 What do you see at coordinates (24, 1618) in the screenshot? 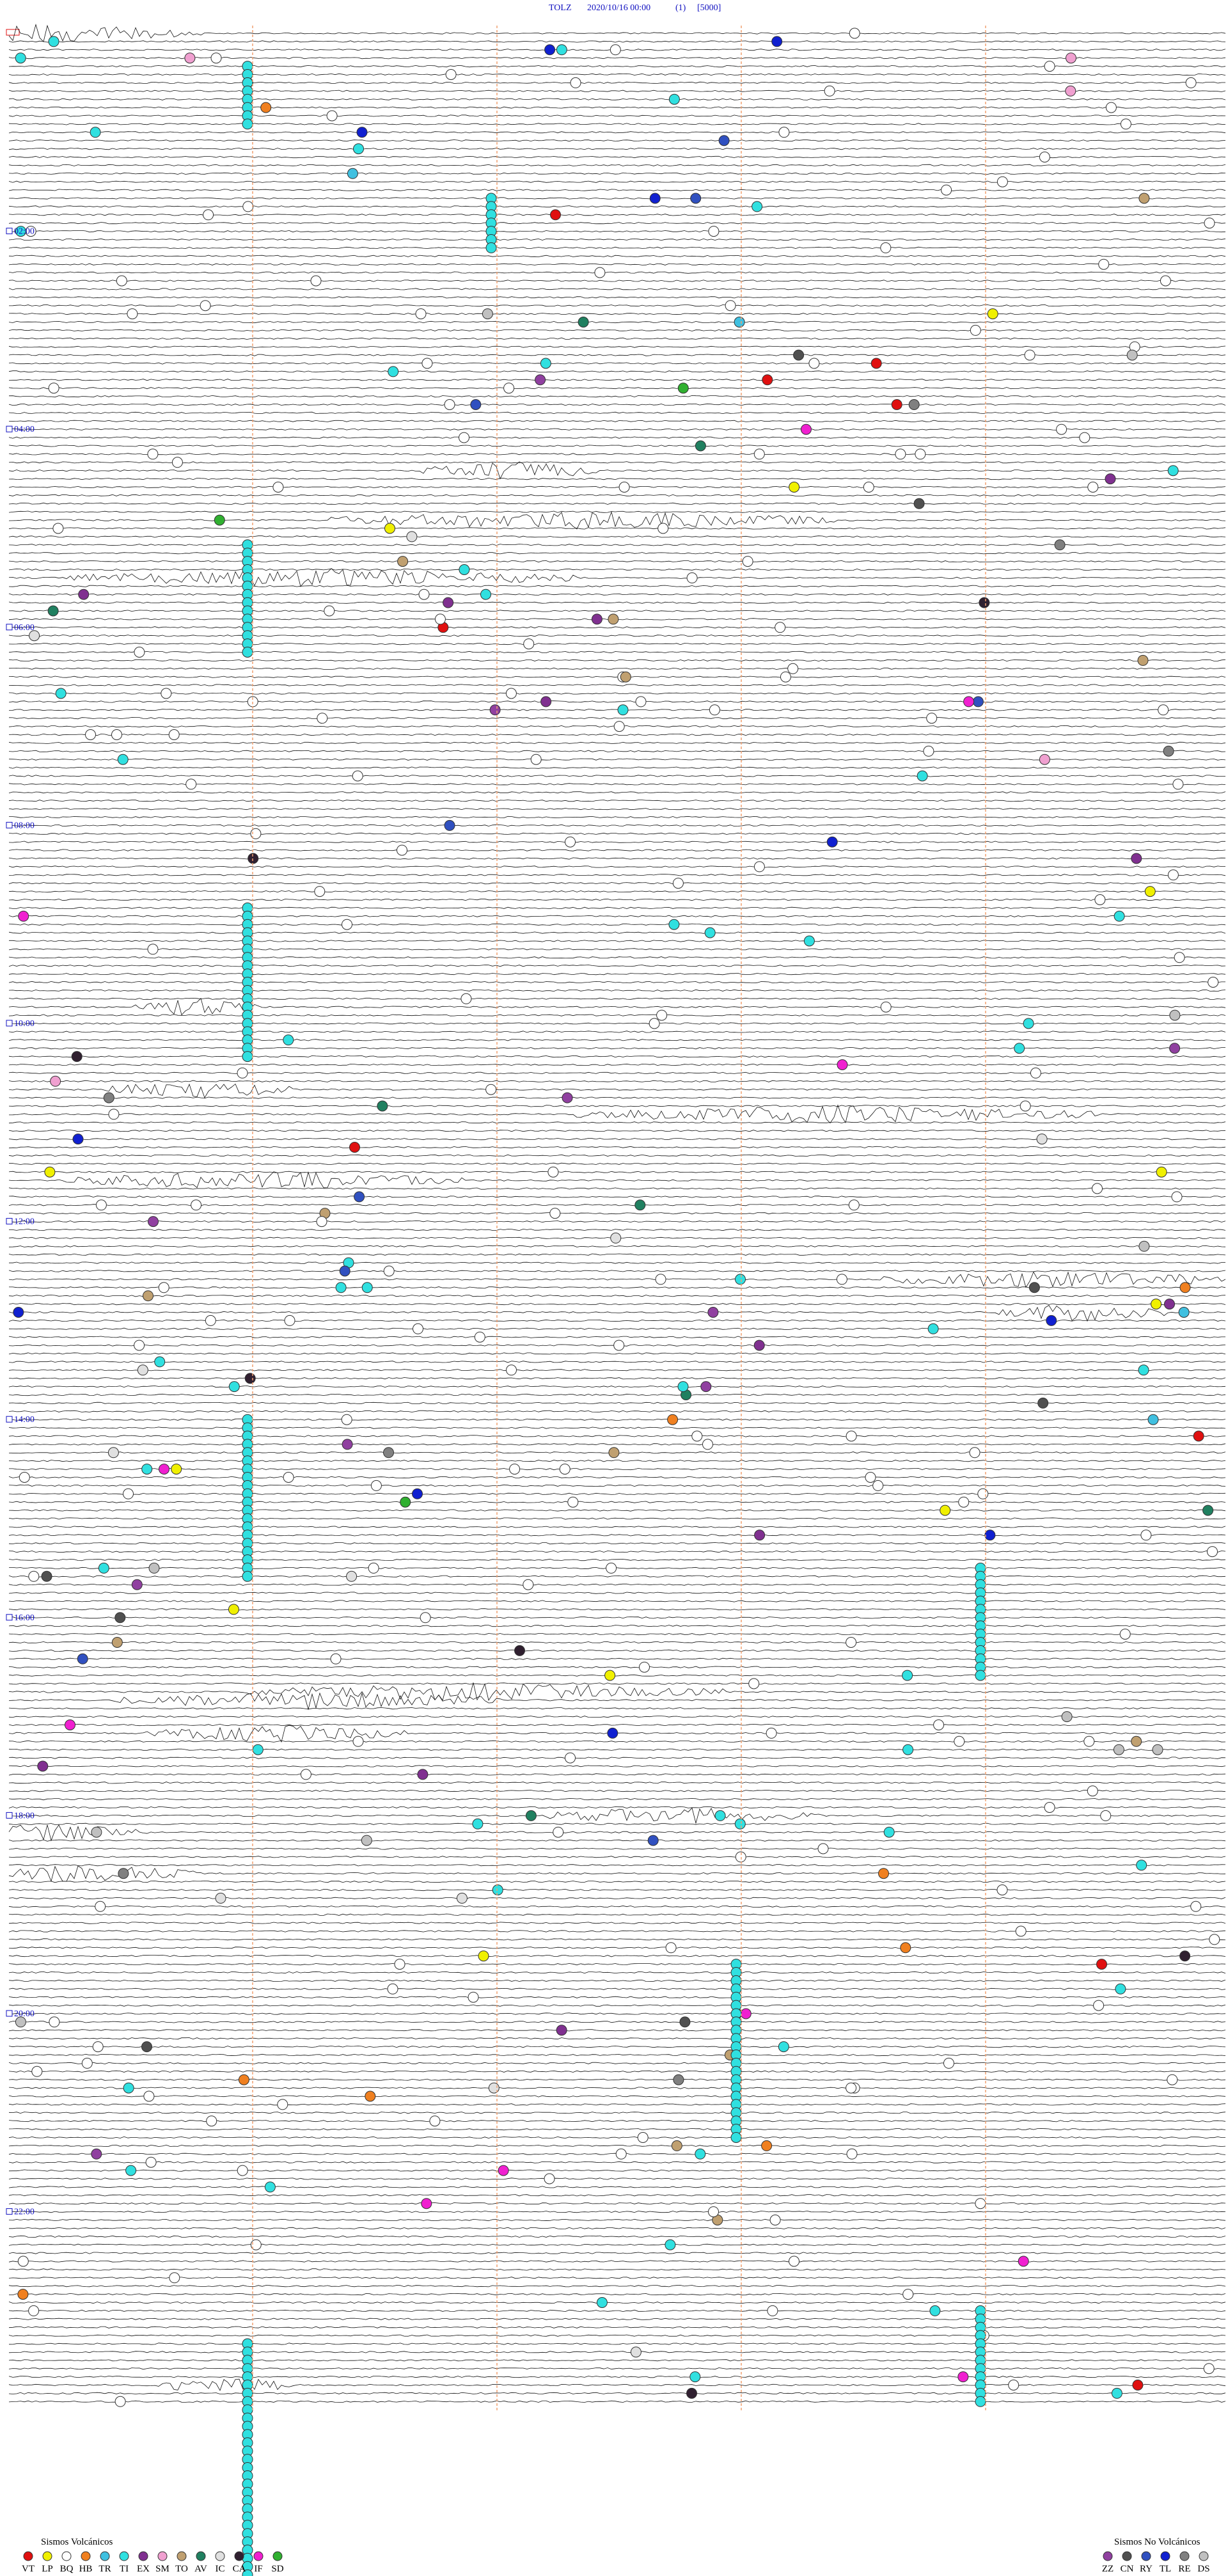
I see `time-label: 16:00` at bounding box center [24, 1618].